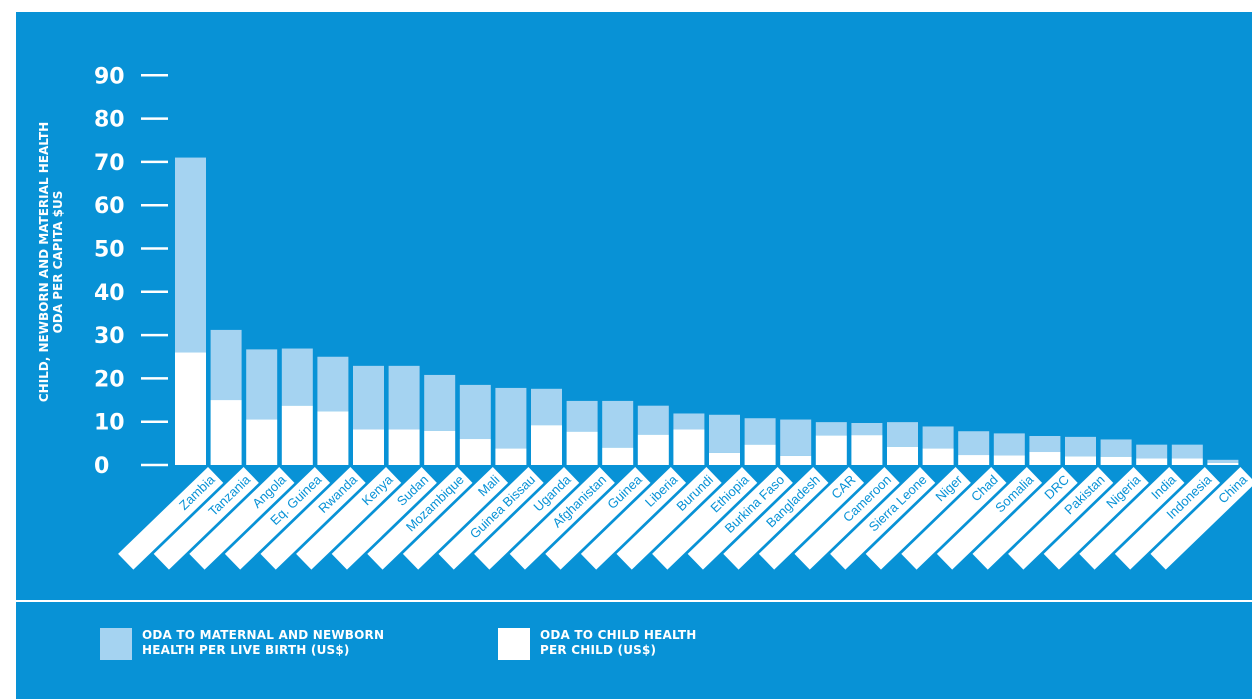 This screenshot has width=1252, height=699. I want to click on legend-item-child-health: ODA TO CHILD HEALTH PER CHILD (US$), so click(597, 644).